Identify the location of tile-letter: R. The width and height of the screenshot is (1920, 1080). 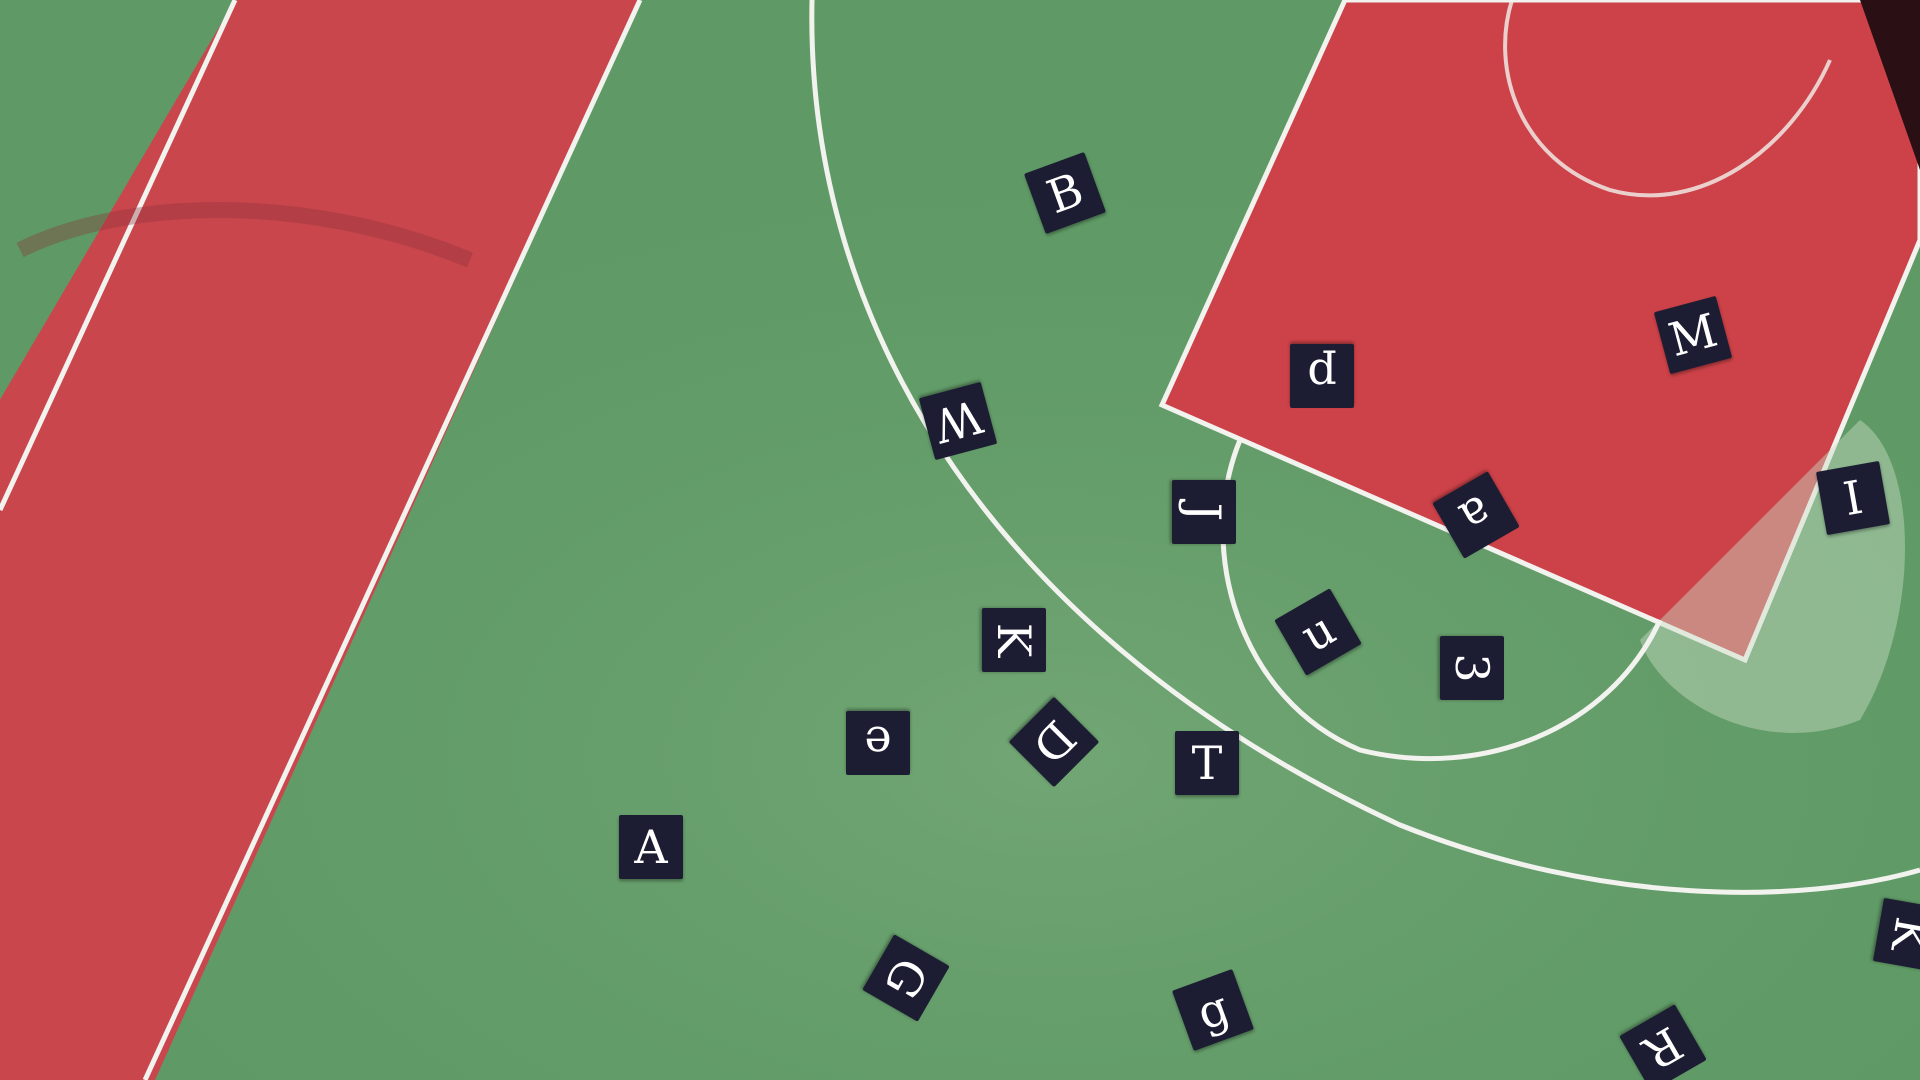
(1663, 1047).